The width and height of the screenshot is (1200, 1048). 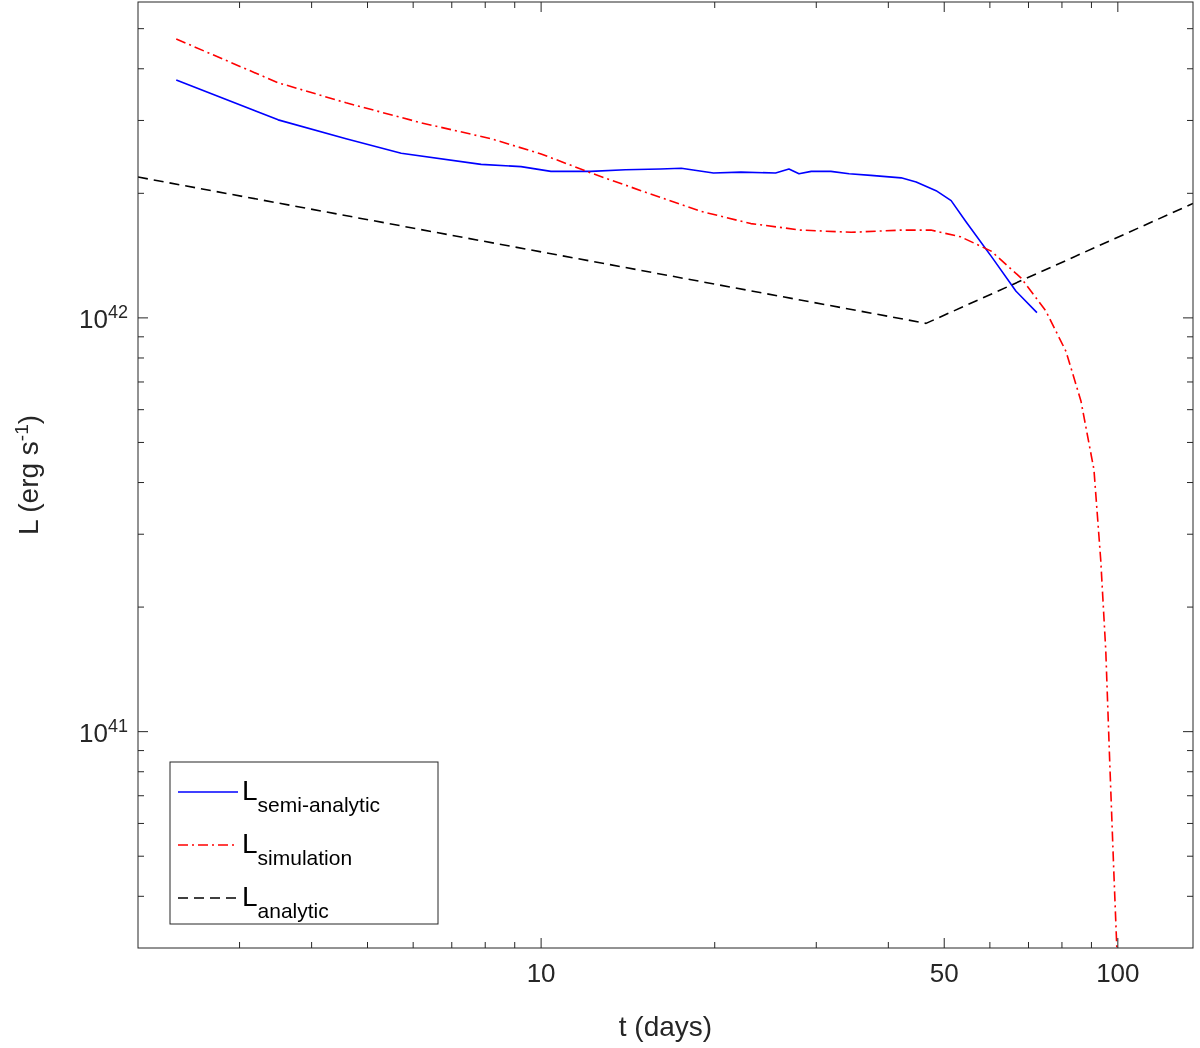 What do you see at coordinates (665, 1026) in the screenshot?
I see `x-axis-title: t (days)` at bounding box center [665, 1026].